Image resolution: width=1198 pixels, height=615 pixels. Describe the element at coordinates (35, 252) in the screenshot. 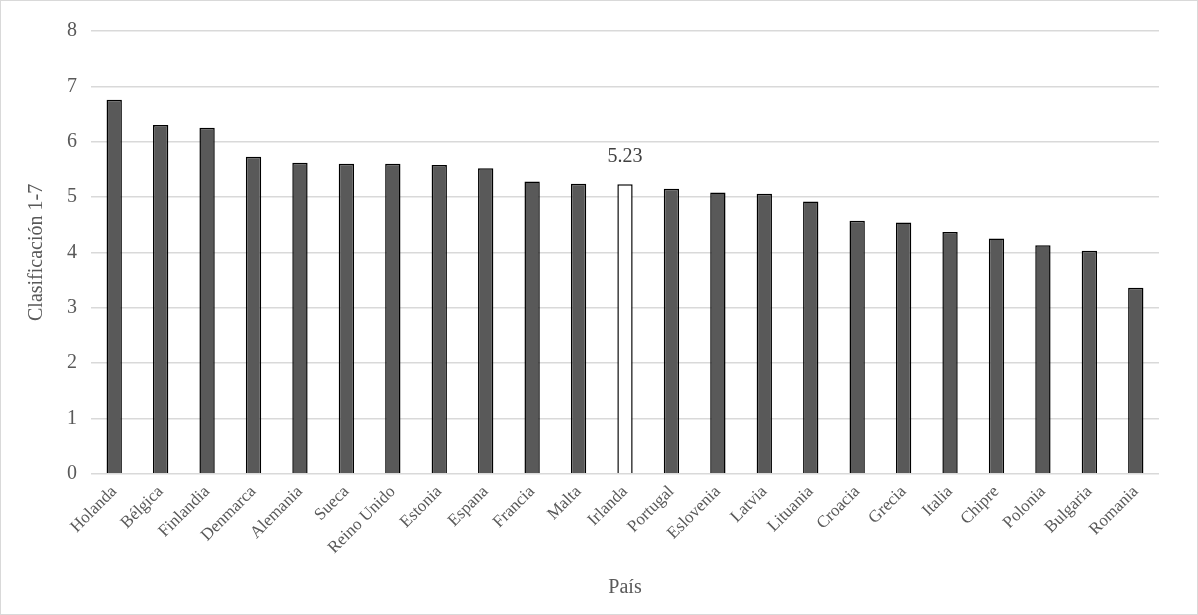

I see `y-axis-title: Clasificación 1-7` at that location.